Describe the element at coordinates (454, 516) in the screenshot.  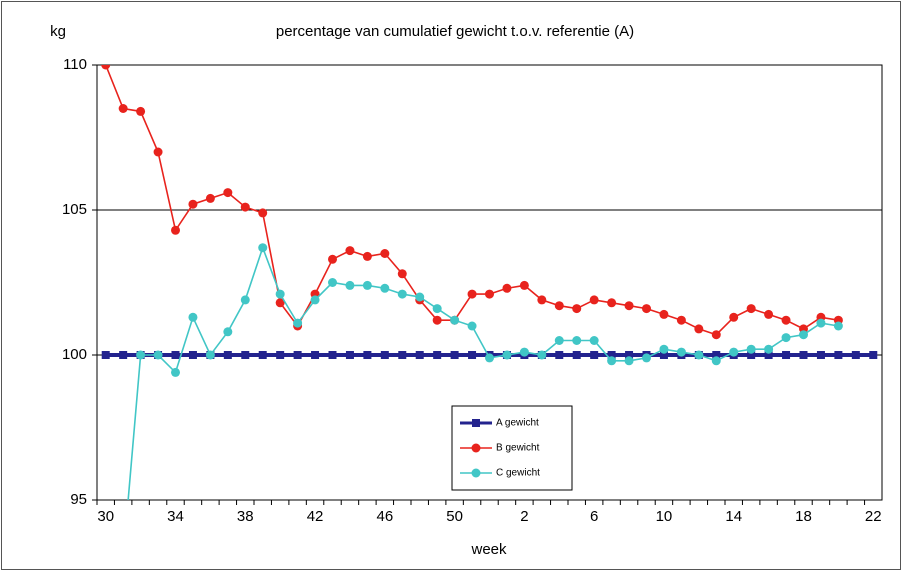
I see `x-tick-label: 50` at that location.